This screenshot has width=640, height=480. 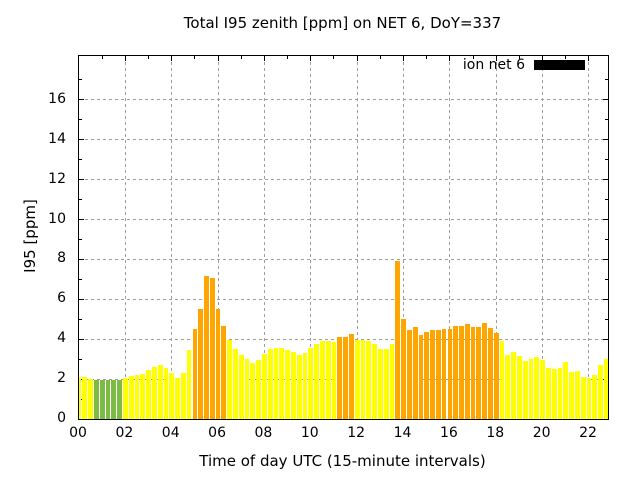 What do you see at coordinates (114, 399) in the screenshot?
I see `bar-01:30` at bounding box center [114, 399].